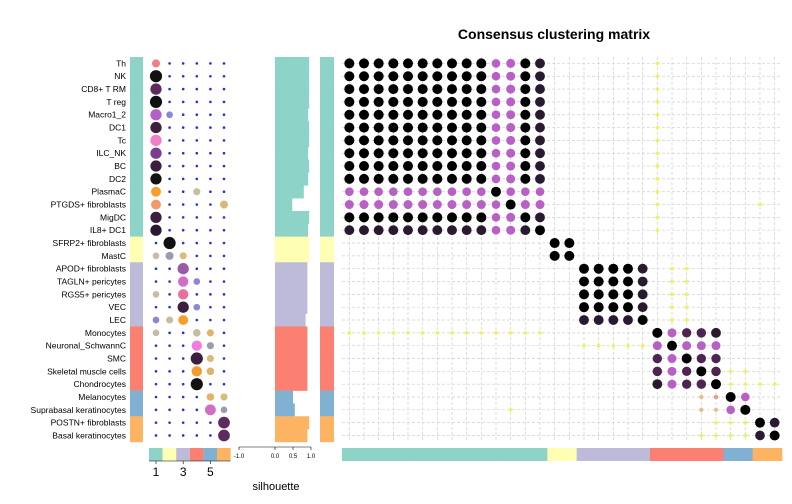 Image resolution: width=792 pixels, height=504 pixels. Describe the element at coordinates (275, 457) in the screenshot. I see `silhouette-tick-label: 0.0` at that location.